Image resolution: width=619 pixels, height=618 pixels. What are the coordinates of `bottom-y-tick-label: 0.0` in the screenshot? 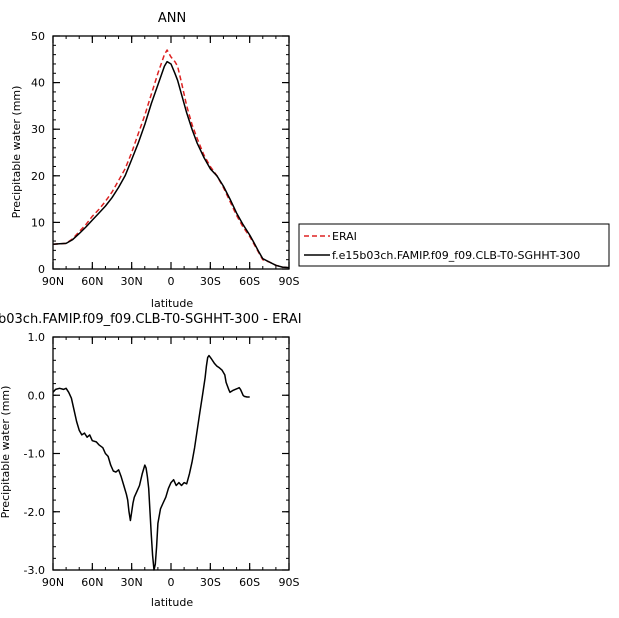 It's located at (37, 395).